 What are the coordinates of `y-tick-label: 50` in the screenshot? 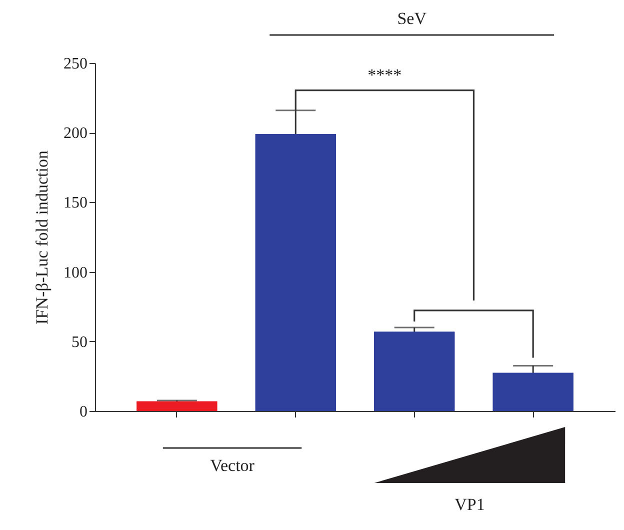 It's located at (80, 342).